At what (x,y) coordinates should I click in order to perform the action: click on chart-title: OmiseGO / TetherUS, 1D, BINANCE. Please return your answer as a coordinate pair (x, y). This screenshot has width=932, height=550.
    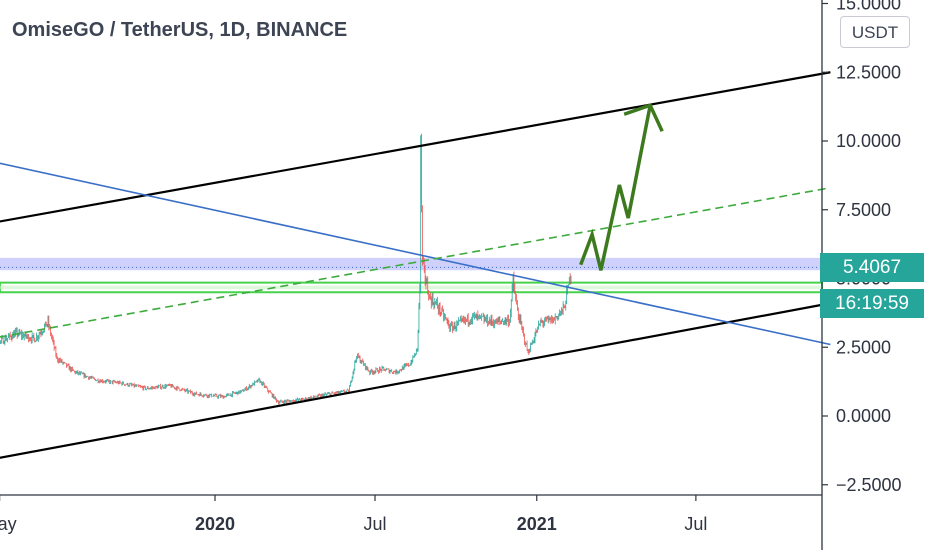
    Looking at the image, I should click on (180, 30).